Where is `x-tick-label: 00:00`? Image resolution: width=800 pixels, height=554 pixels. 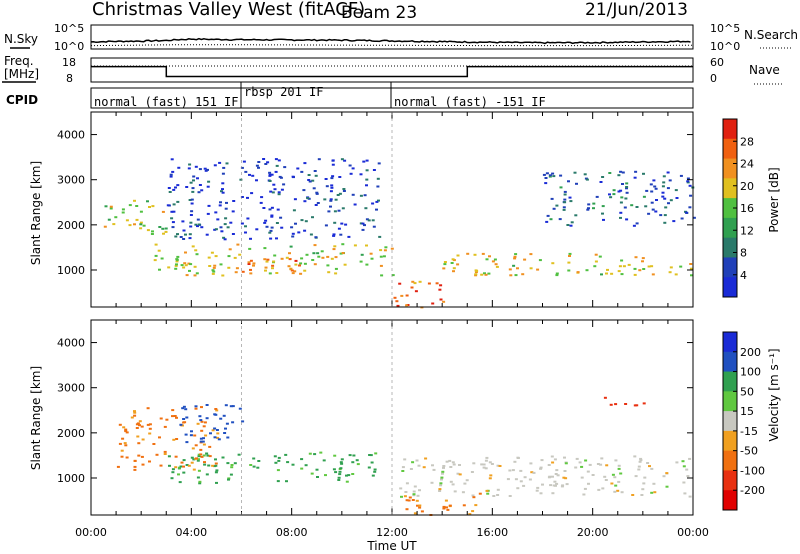
x-tick-label: 00:00 is located at coordinates (693, 532).